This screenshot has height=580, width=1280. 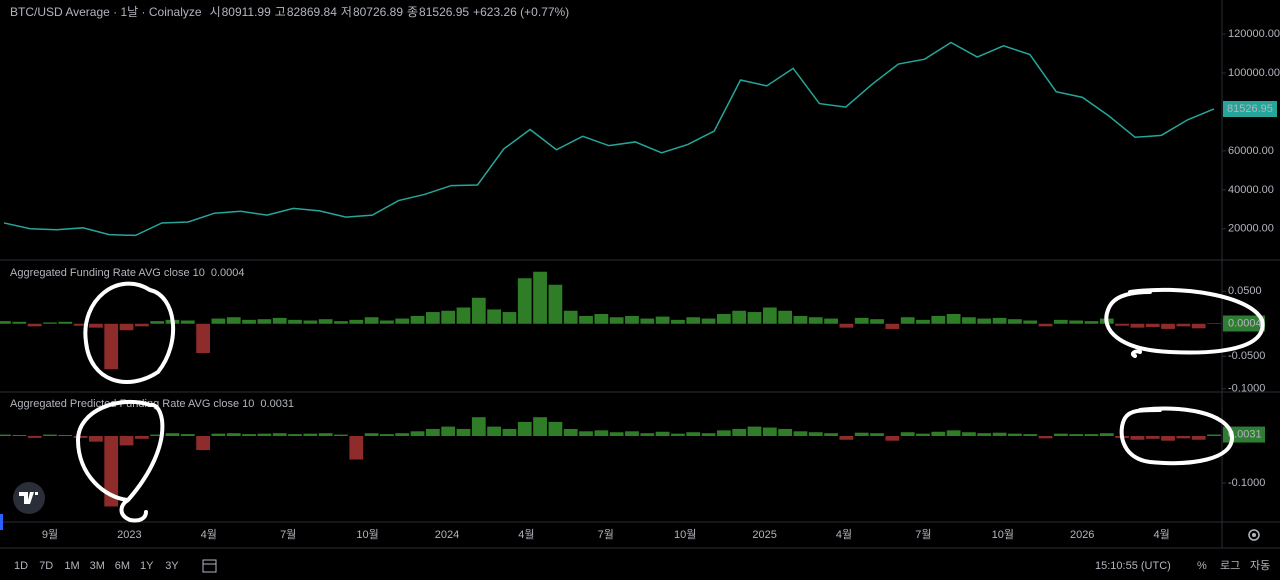 What do you see at coordinates (312, 12) in the screenshot?
I see `ohlc-value: 82869.84` at bounding box center [312, 12].